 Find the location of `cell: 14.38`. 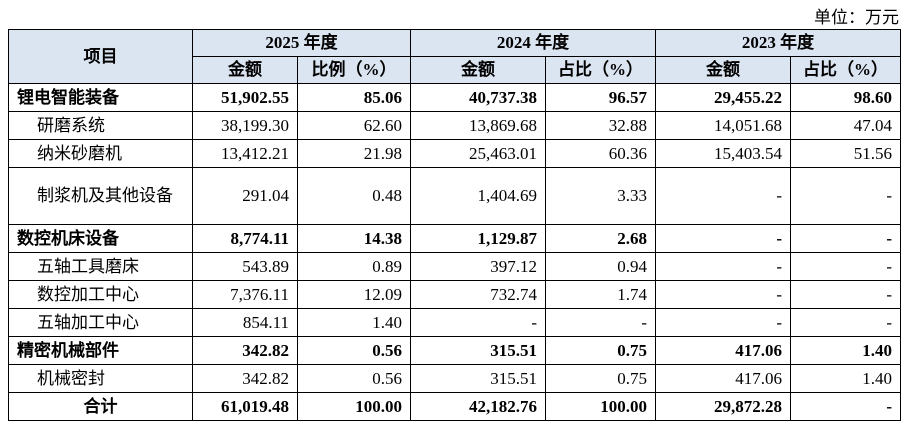

cell: 14.38 is located at coordinates (354, 238).